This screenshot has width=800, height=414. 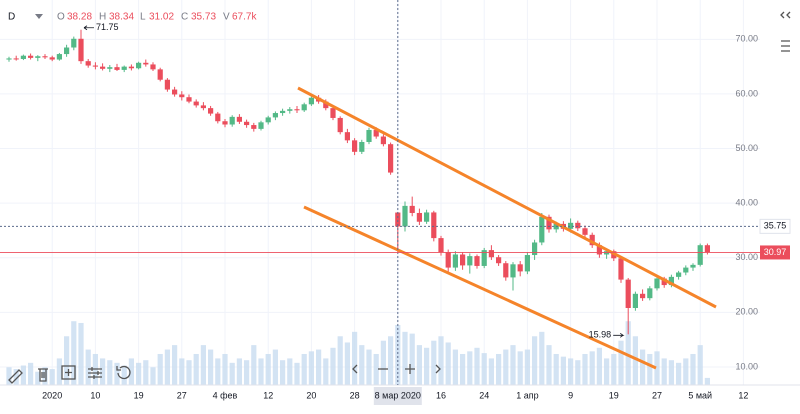 What do you see at coordinates (107, 27) in the screenshot?
I see `high-annotation: 71.75` at bounding box center [107, 27].